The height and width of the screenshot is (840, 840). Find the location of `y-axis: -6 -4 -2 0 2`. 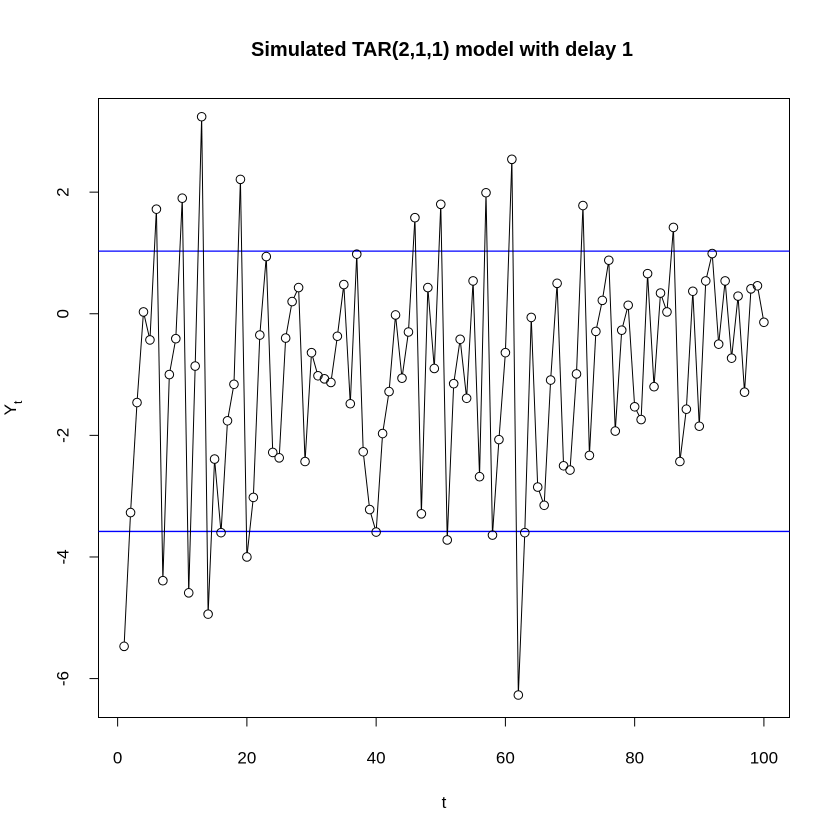

y-axis: -6 -4 -2 0 2 is located at coordinates (76, 436).